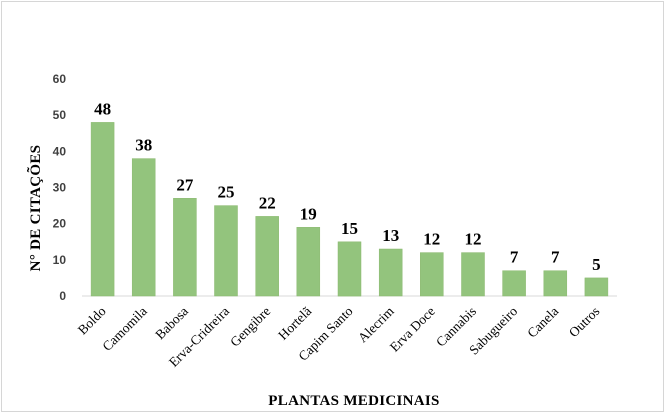 This screenshot has width=665, height=413. I want to click on data-label: 38, so click(143, 145).